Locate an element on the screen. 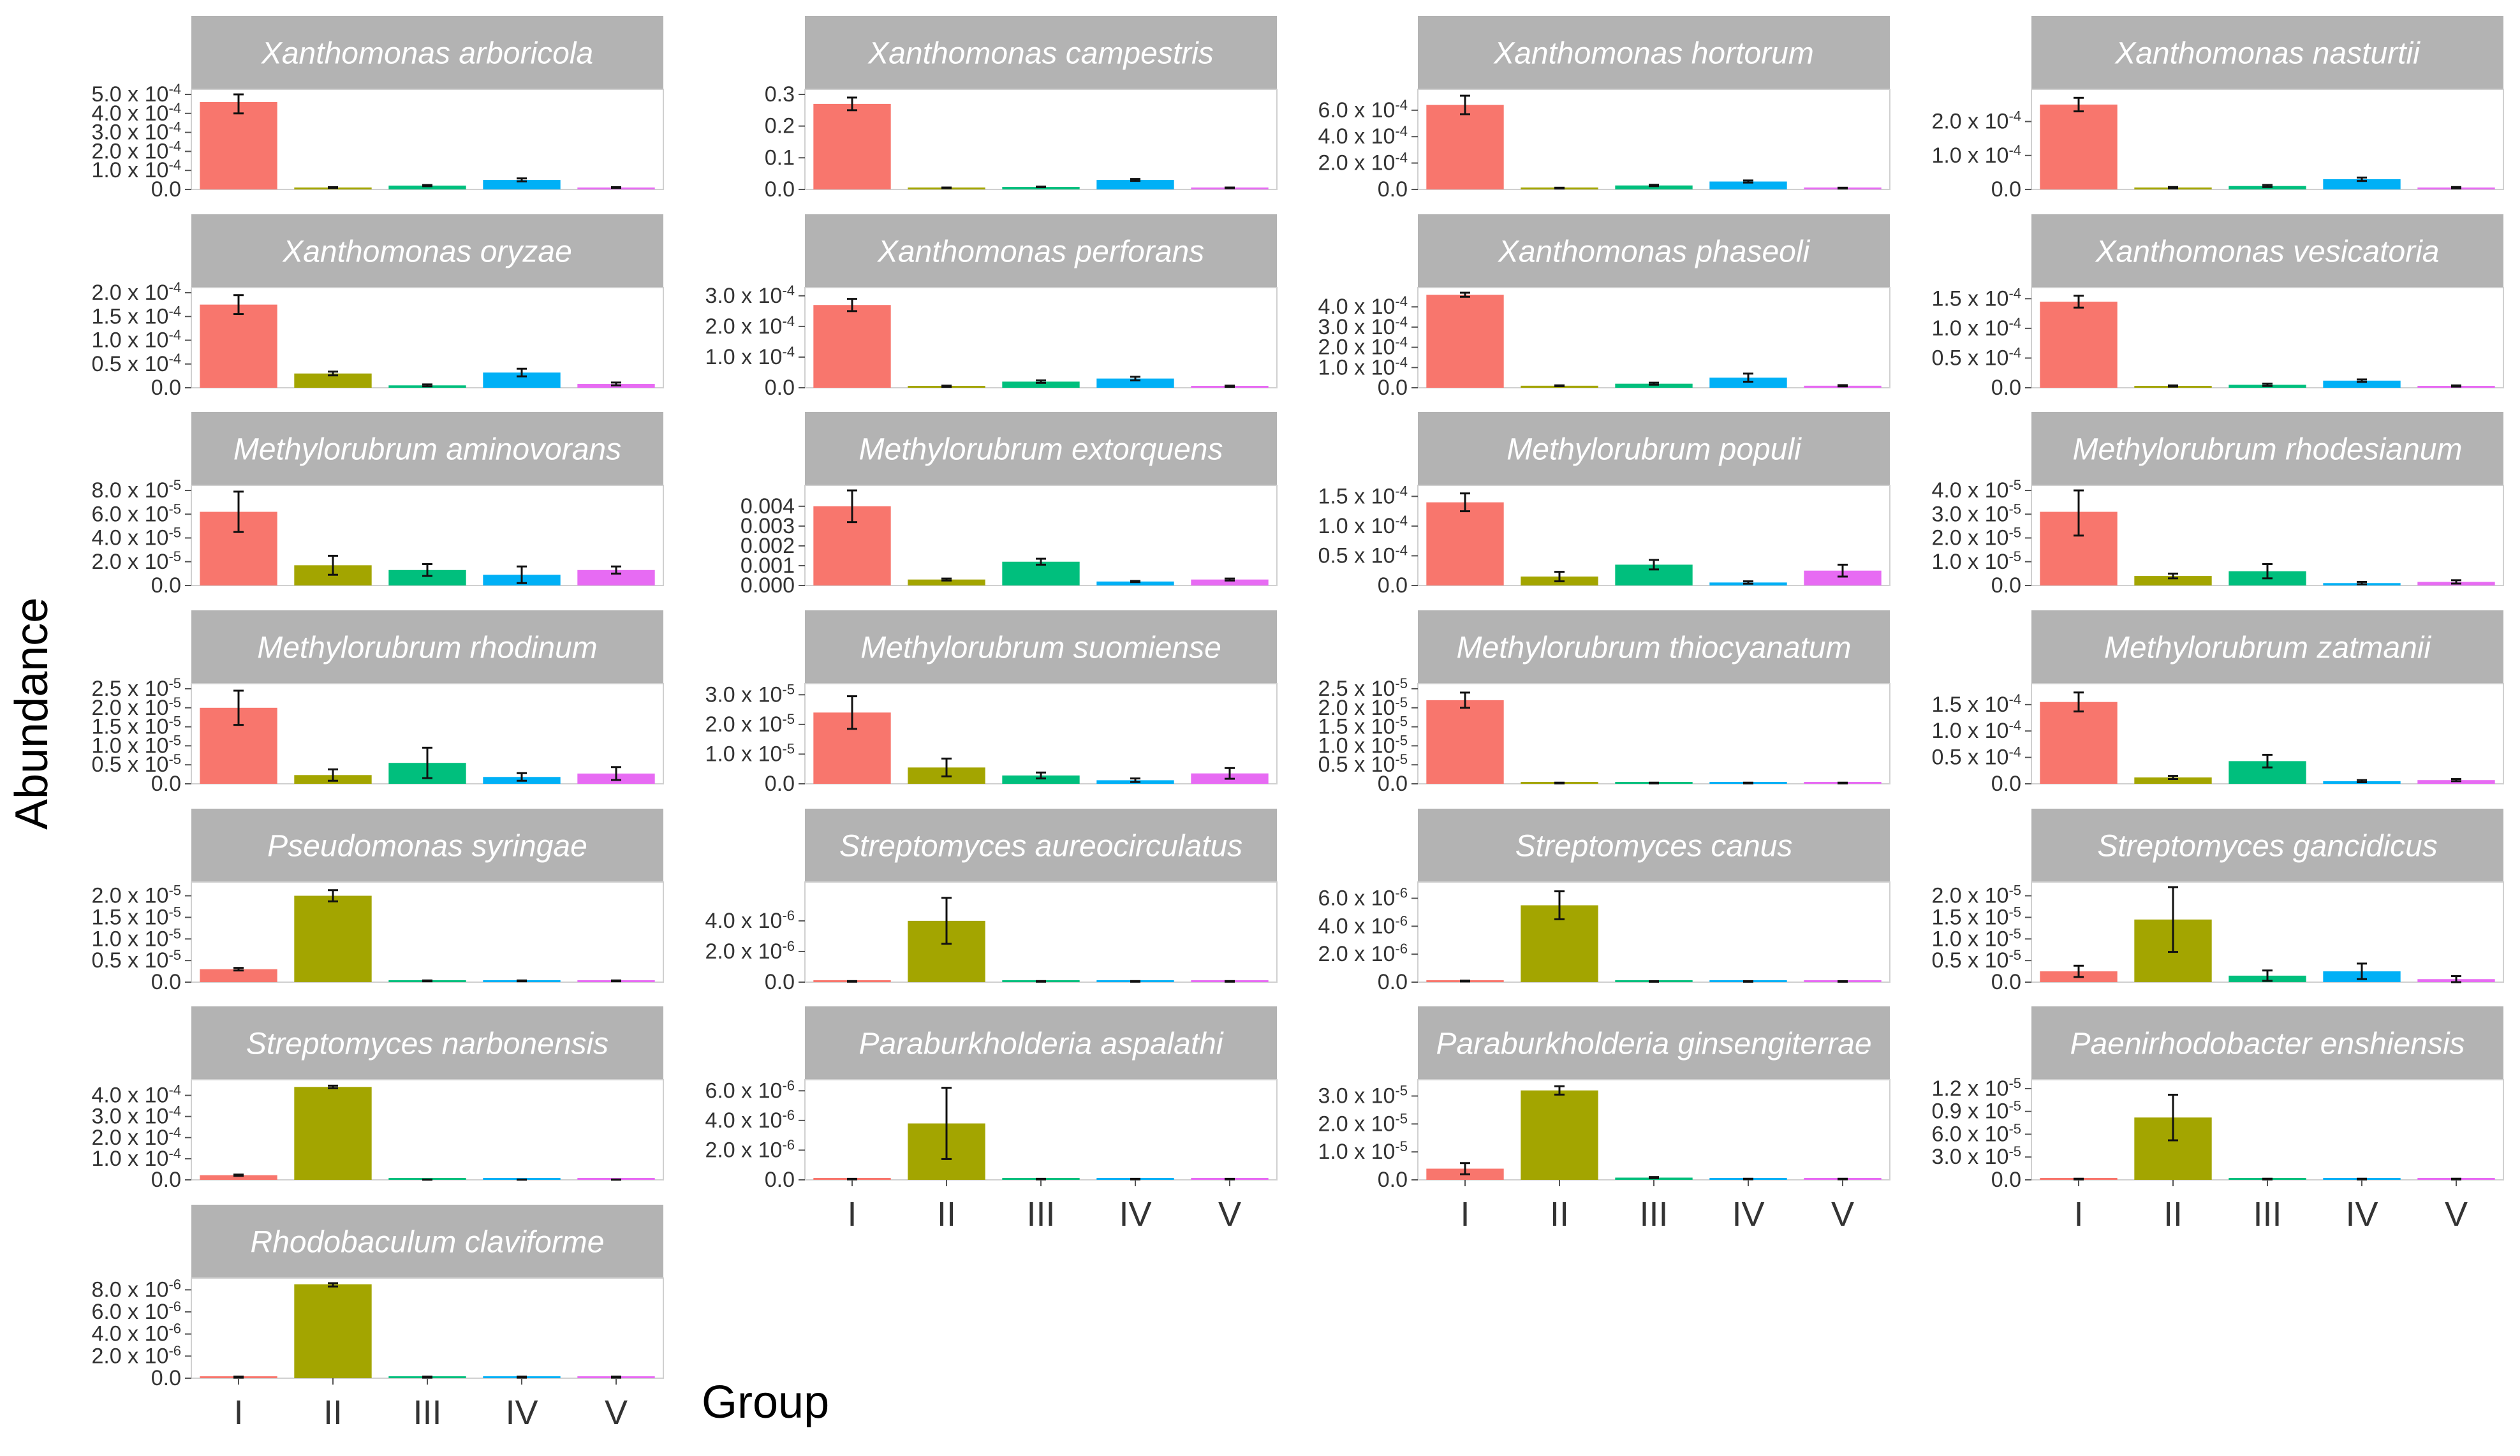 The width and height of the screenshot is (2520, 1456). panel-title: Methylorubrum zatmanii is located at coordinates (2268, 648).